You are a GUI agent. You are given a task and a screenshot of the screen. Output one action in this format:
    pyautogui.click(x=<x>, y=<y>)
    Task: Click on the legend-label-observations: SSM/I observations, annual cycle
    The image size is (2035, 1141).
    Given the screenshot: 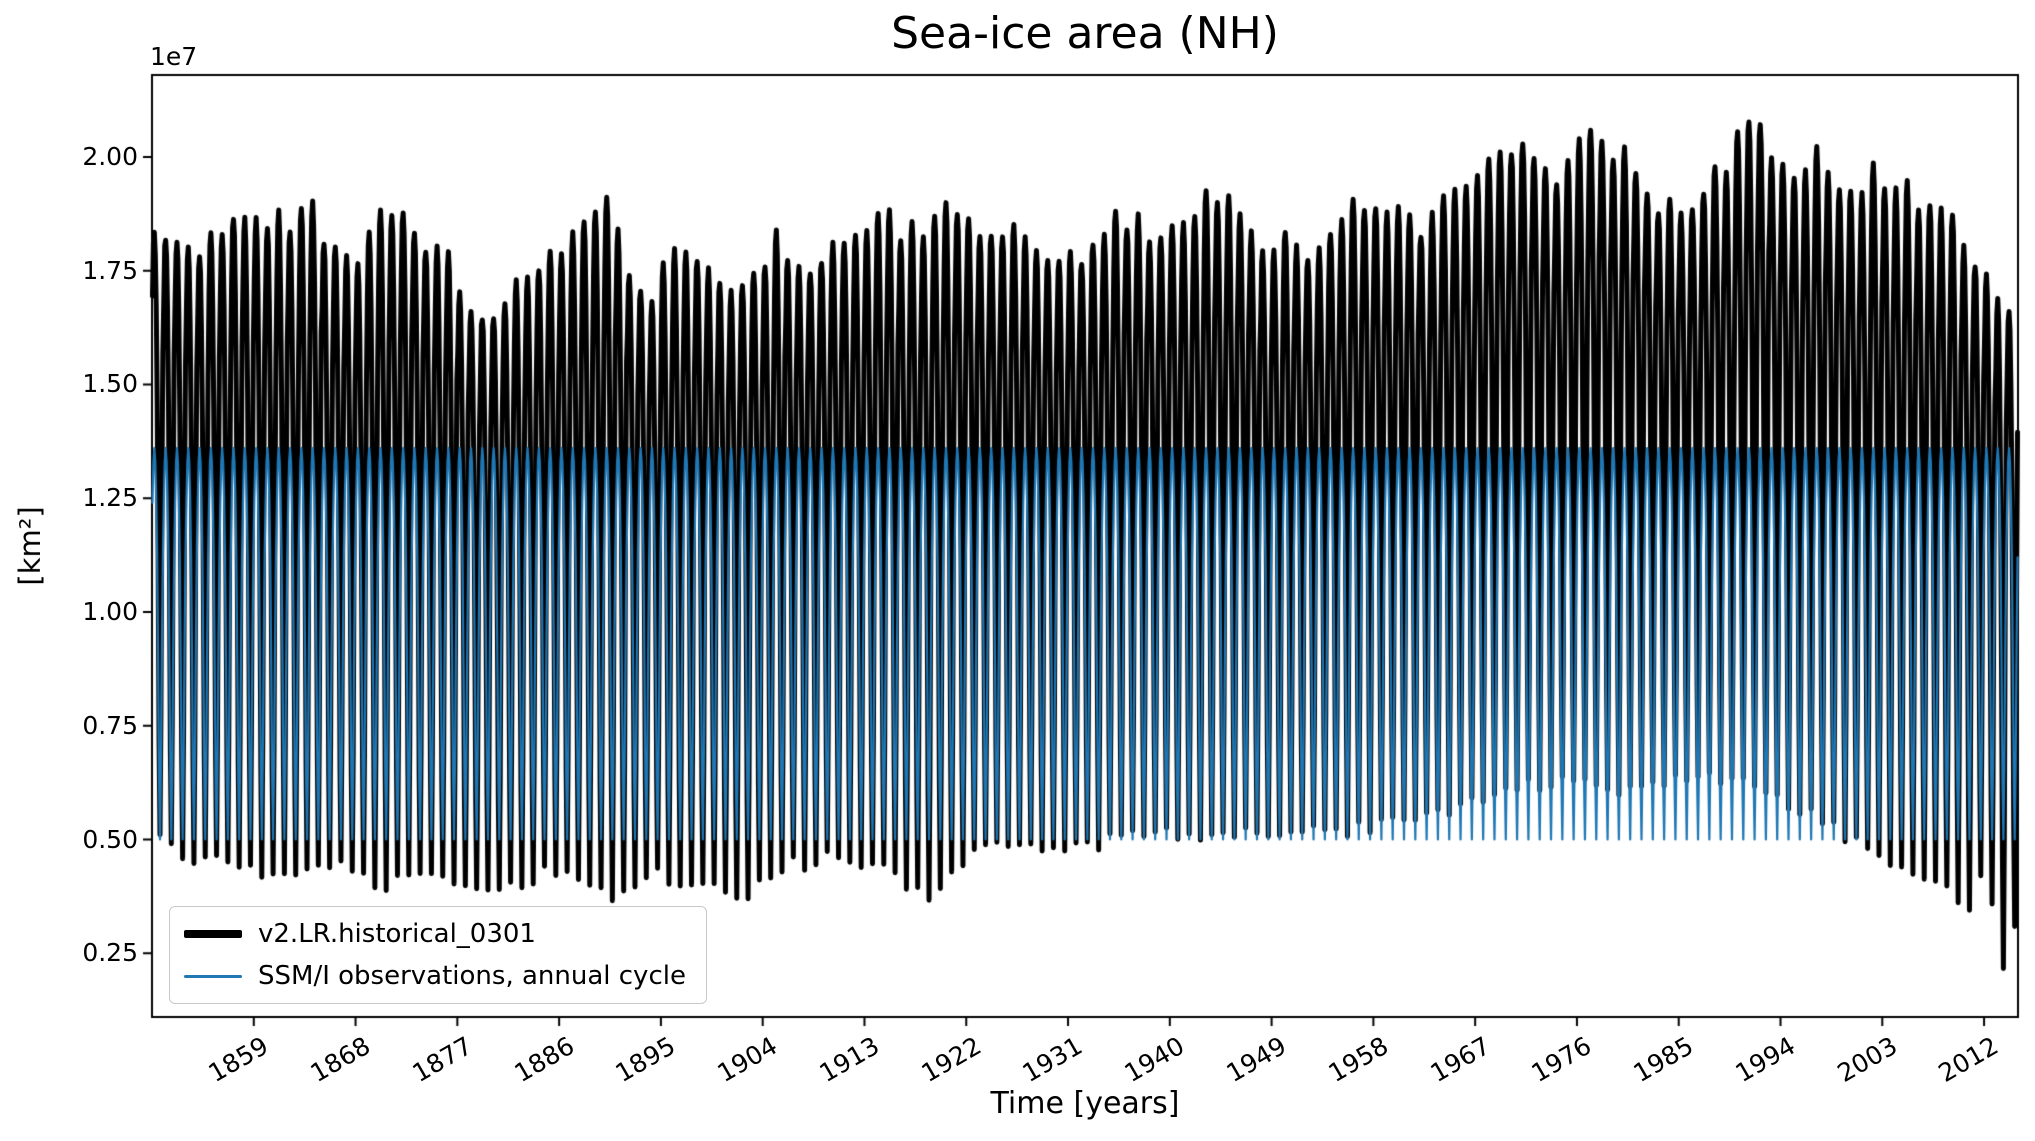 What is the action you would take?
    pyautogui.click(x=472, y=976)
    